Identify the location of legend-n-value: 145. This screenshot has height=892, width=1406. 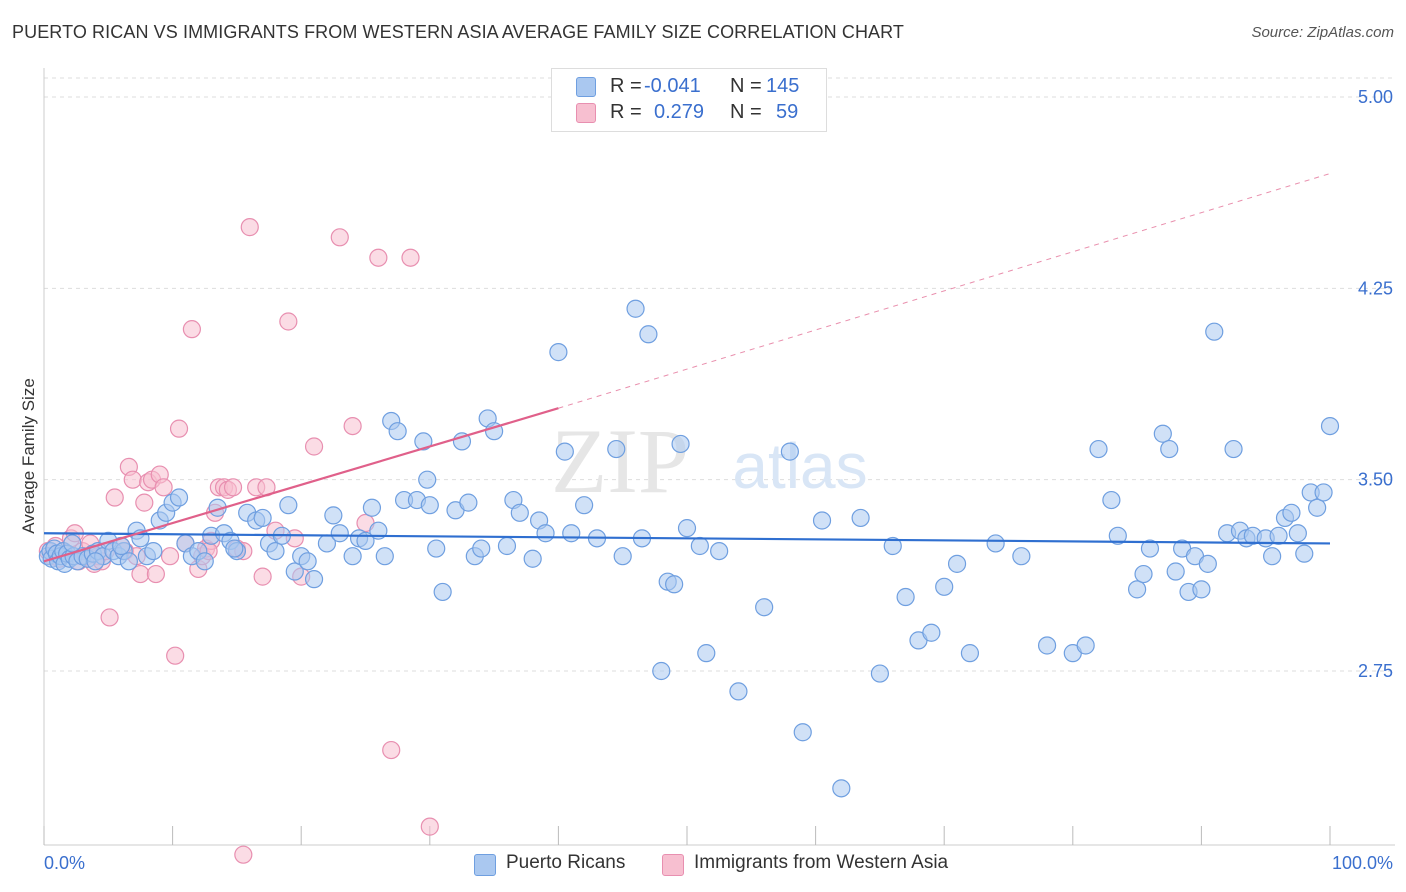
(783, 86).